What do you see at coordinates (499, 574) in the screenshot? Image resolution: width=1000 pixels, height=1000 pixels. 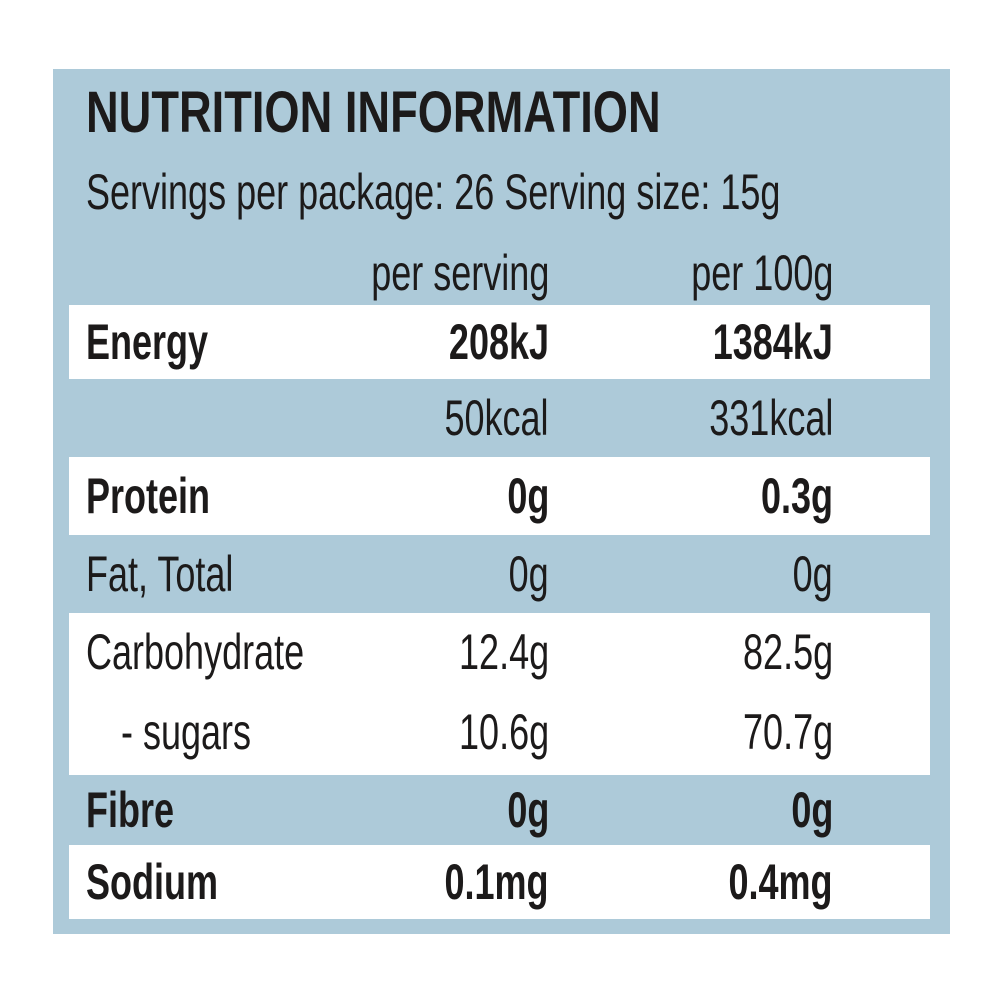 I see `table-row-fat-total: Fat, Total 0g 0g` at bounding box center [499, 574].